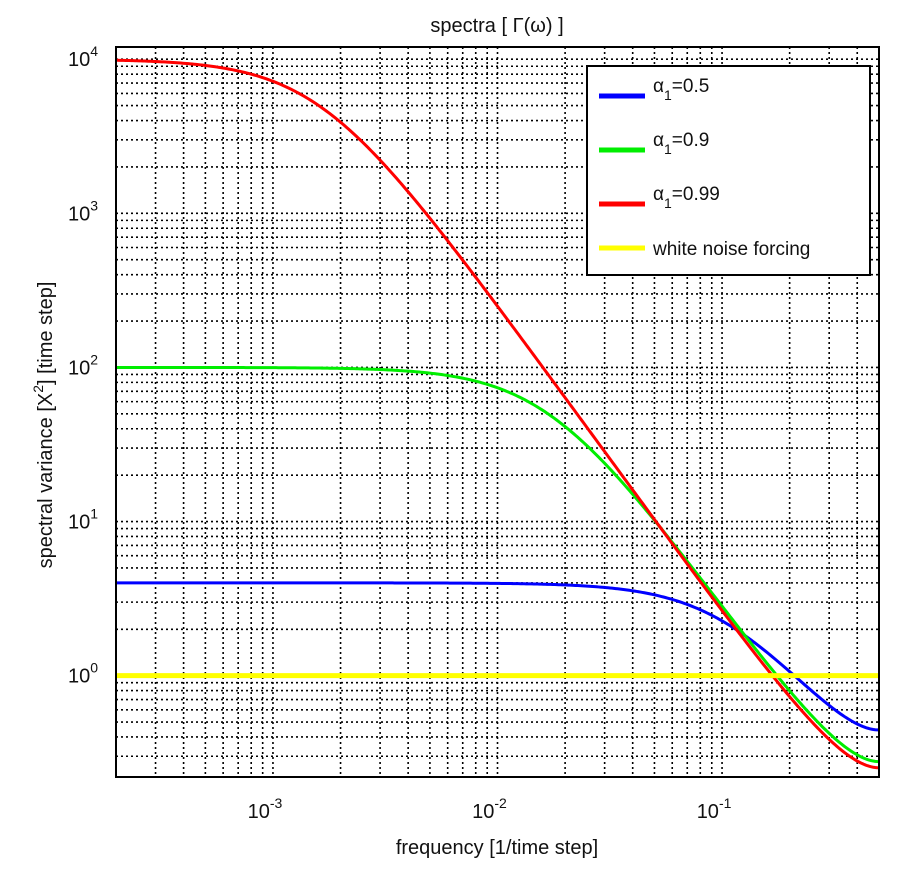 This screenshot has width=897, height=872. I want to click on x-axis-label: frequency [1/time step], so click(497, 848).